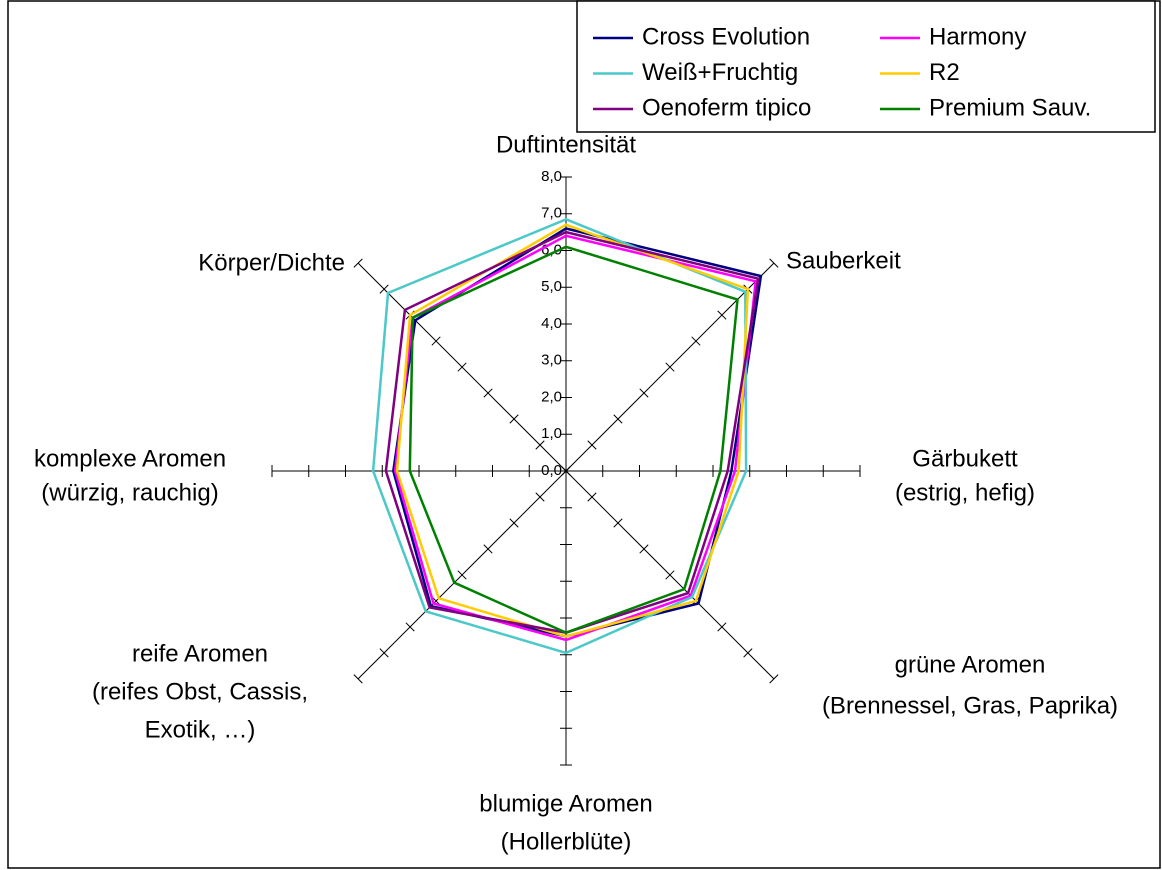  What do you see at coordinates (200, 653) in the screenshot?
I see `category-label: reife Aromen` at bounding box center [200, 653].